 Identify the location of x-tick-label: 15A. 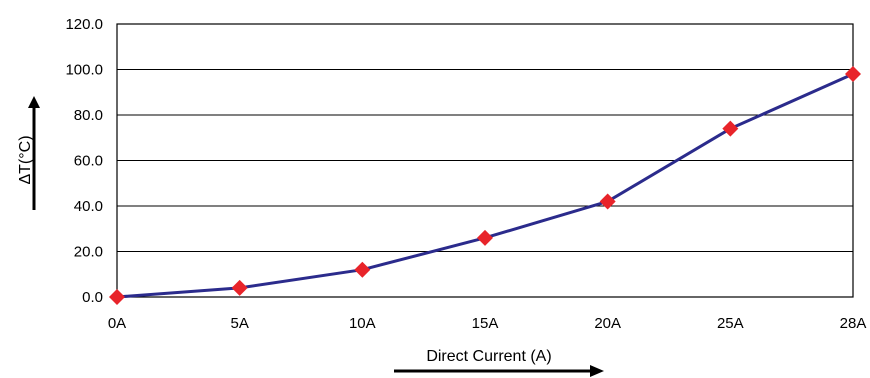
(485, 323).